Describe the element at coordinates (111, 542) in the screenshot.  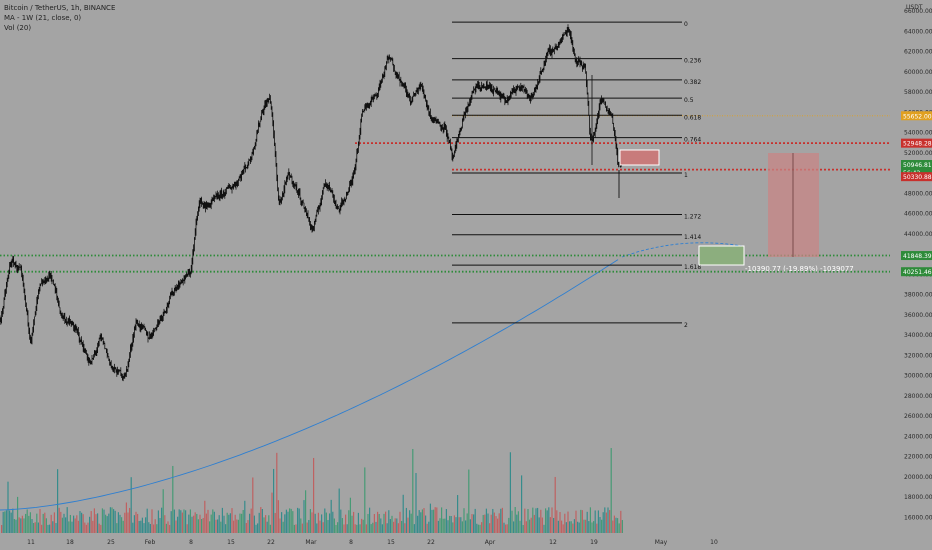
I see `time-tick: 25` at that location.